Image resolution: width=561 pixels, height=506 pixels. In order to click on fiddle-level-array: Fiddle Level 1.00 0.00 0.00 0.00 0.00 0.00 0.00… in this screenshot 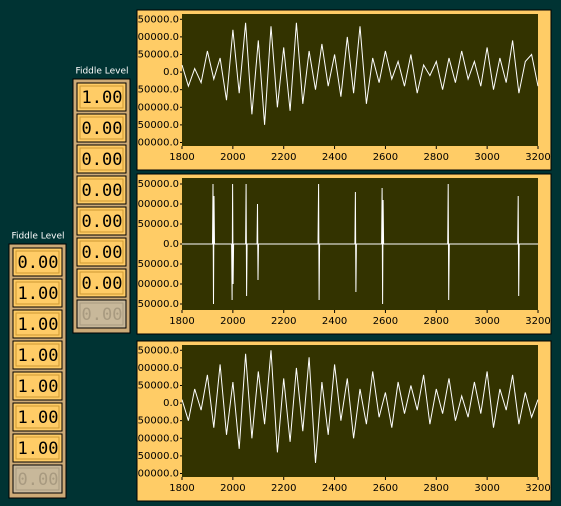, I will do `click(101, 200)`.